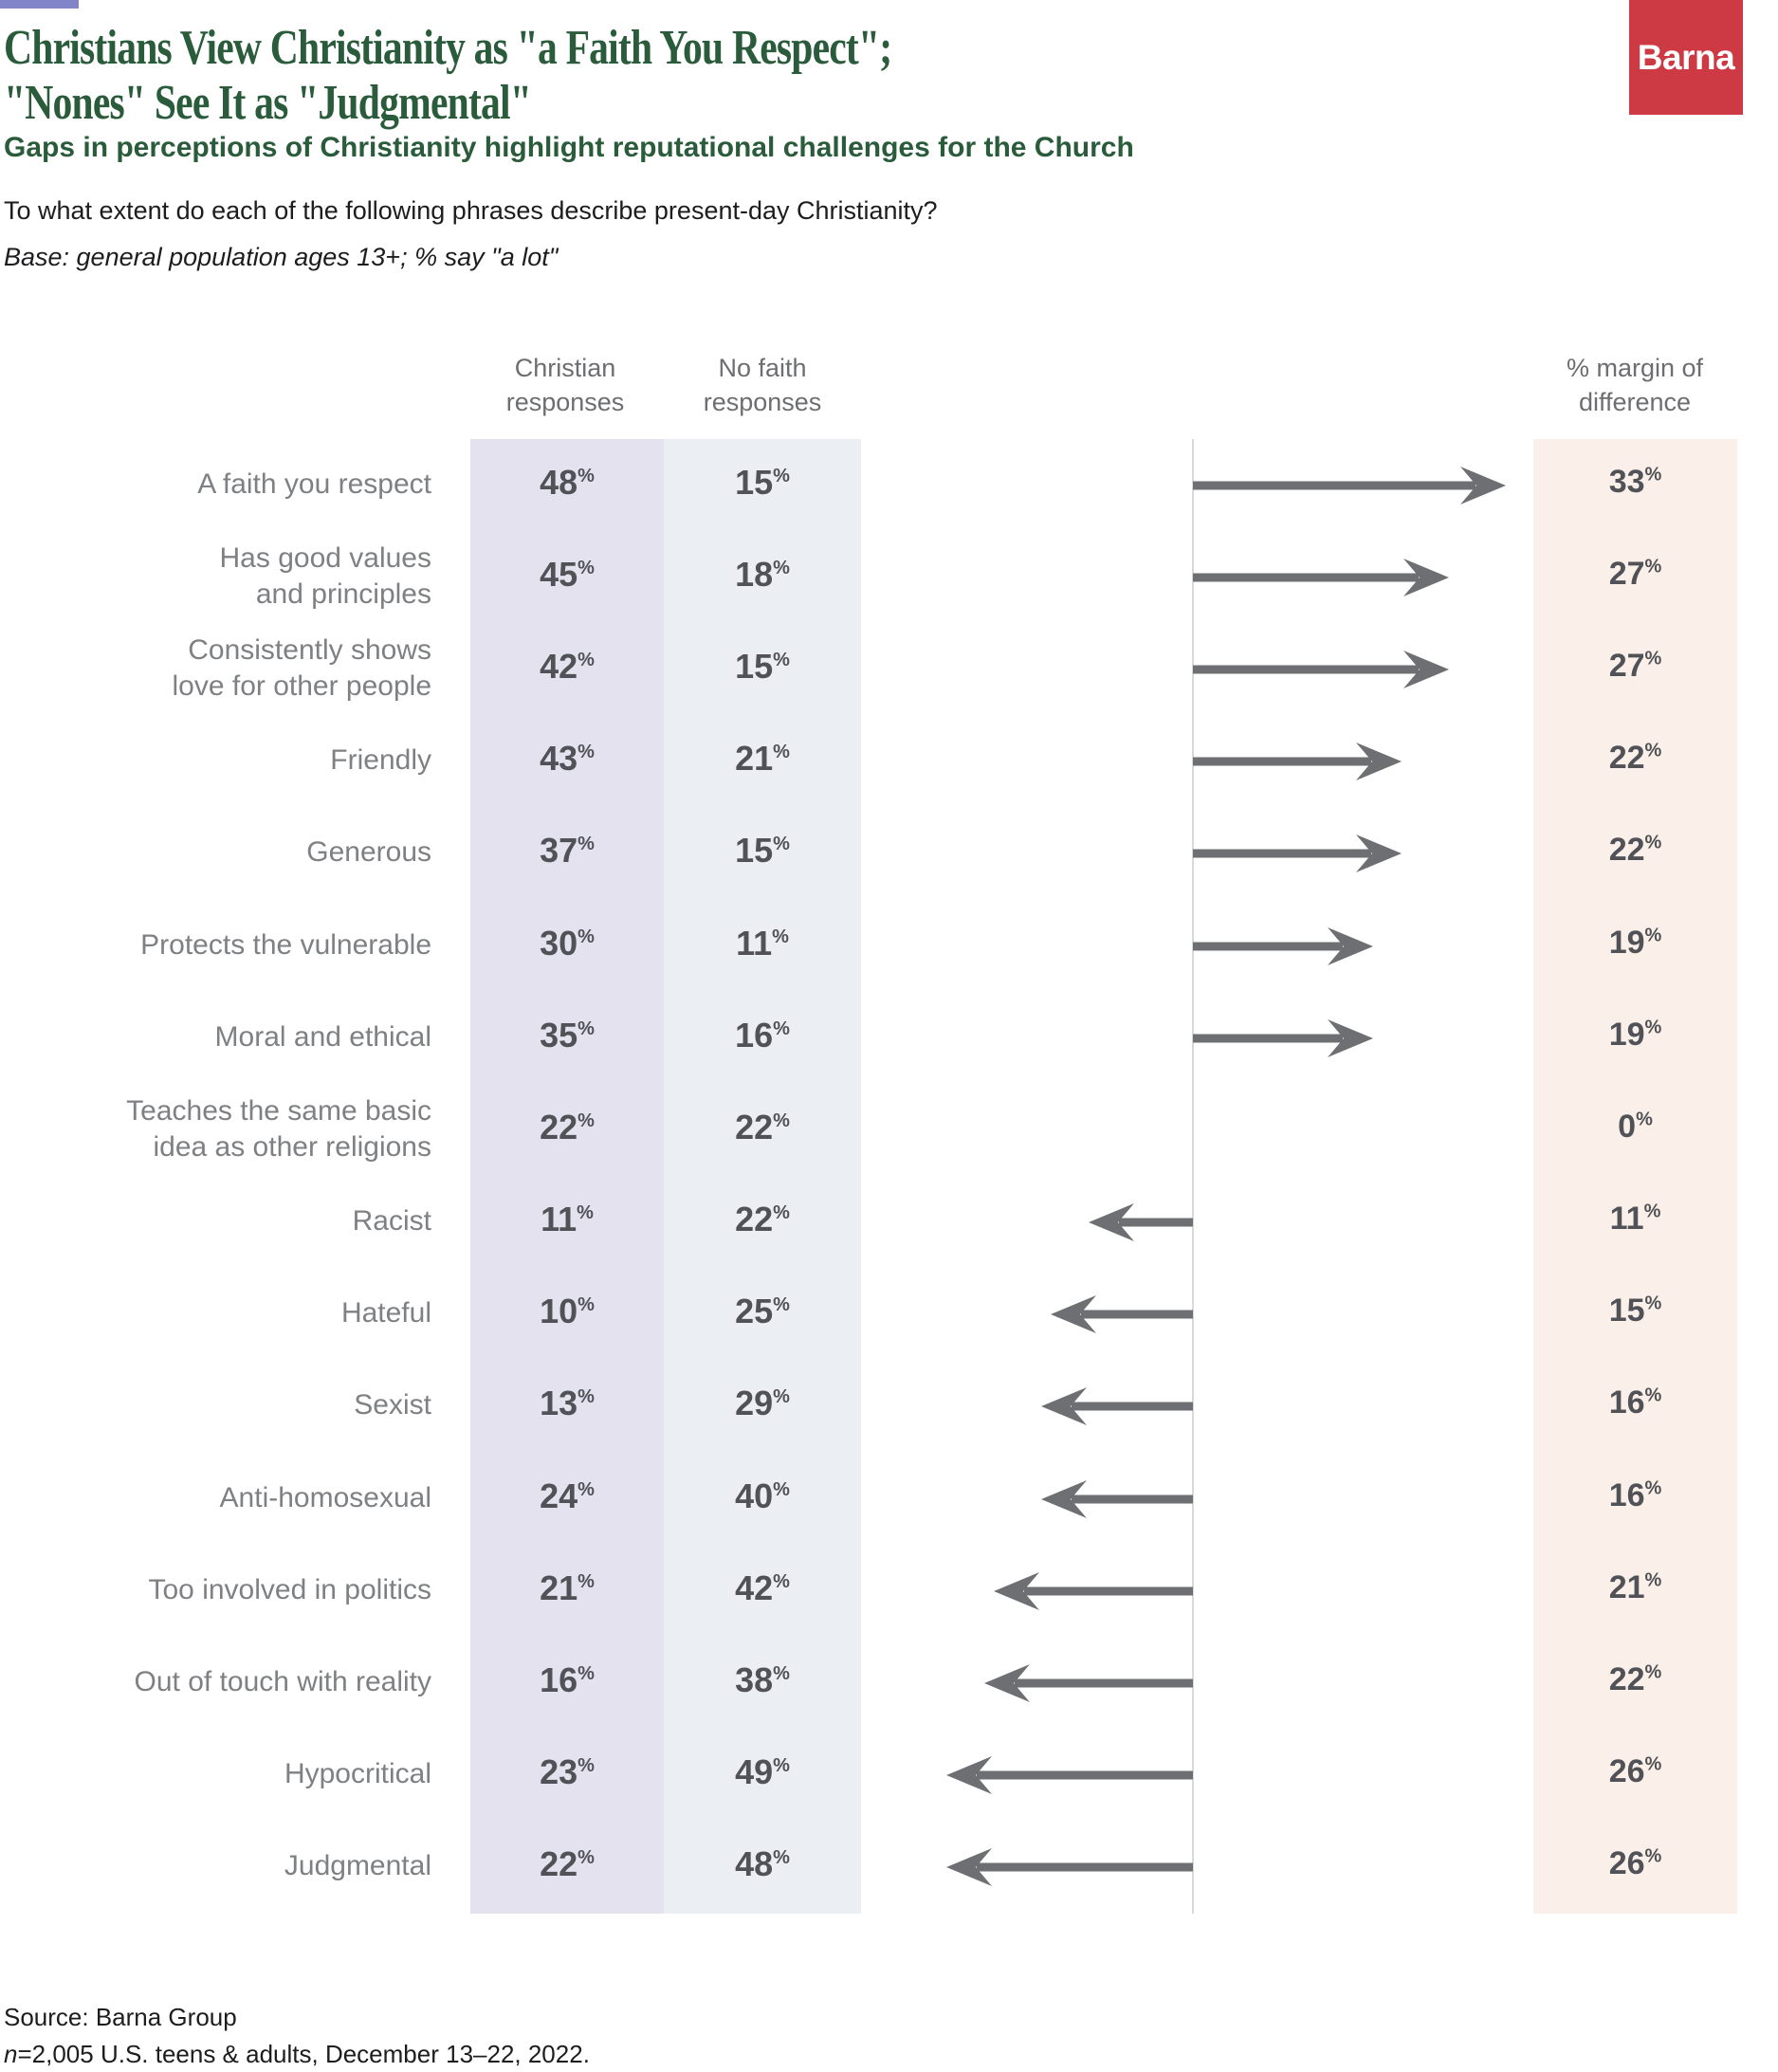  Describe the element at coordinates (385, 1313) in the screenshot. I see `row-label: Hateful` at that location.